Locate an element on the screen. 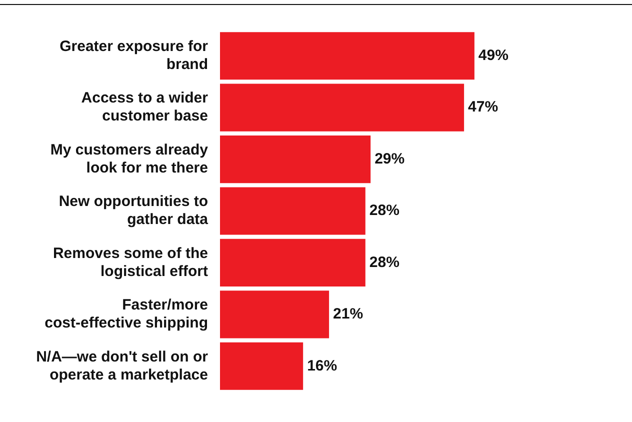 This screenshot has height=422, width=632. data-label: 16% is located at coordinates (322, 365).